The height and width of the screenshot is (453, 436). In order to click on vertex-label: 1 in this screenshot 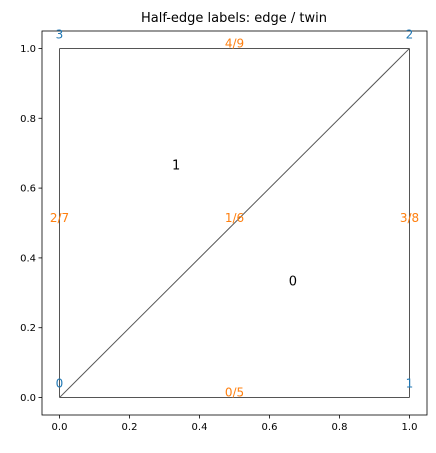, I will do `click(410, 384)`.